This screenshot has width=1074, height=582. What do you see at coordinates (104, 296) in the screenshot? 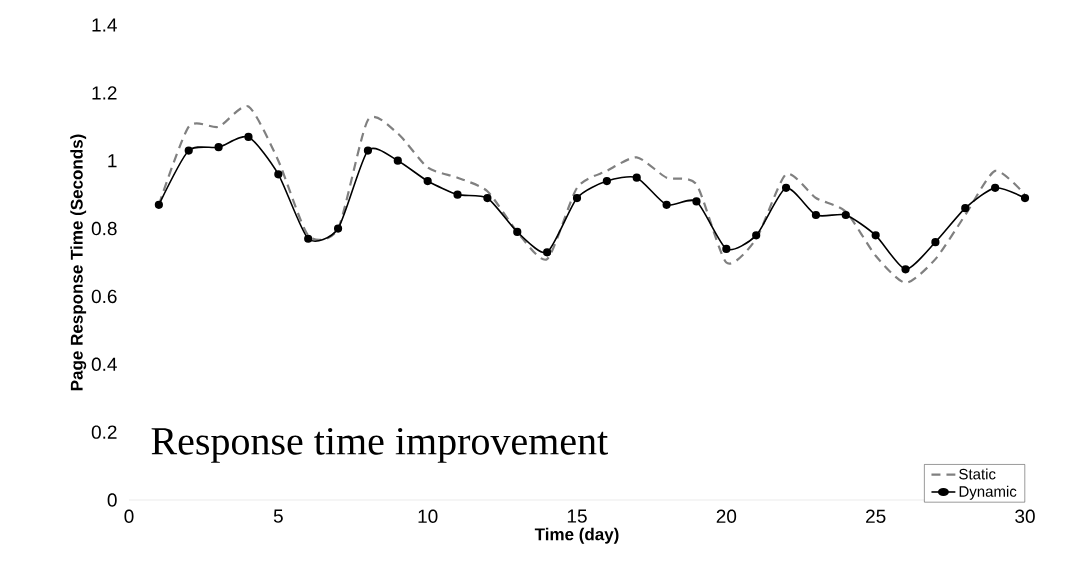
I see `y-tick-label: 0.6` at bounding box center [104, 296].